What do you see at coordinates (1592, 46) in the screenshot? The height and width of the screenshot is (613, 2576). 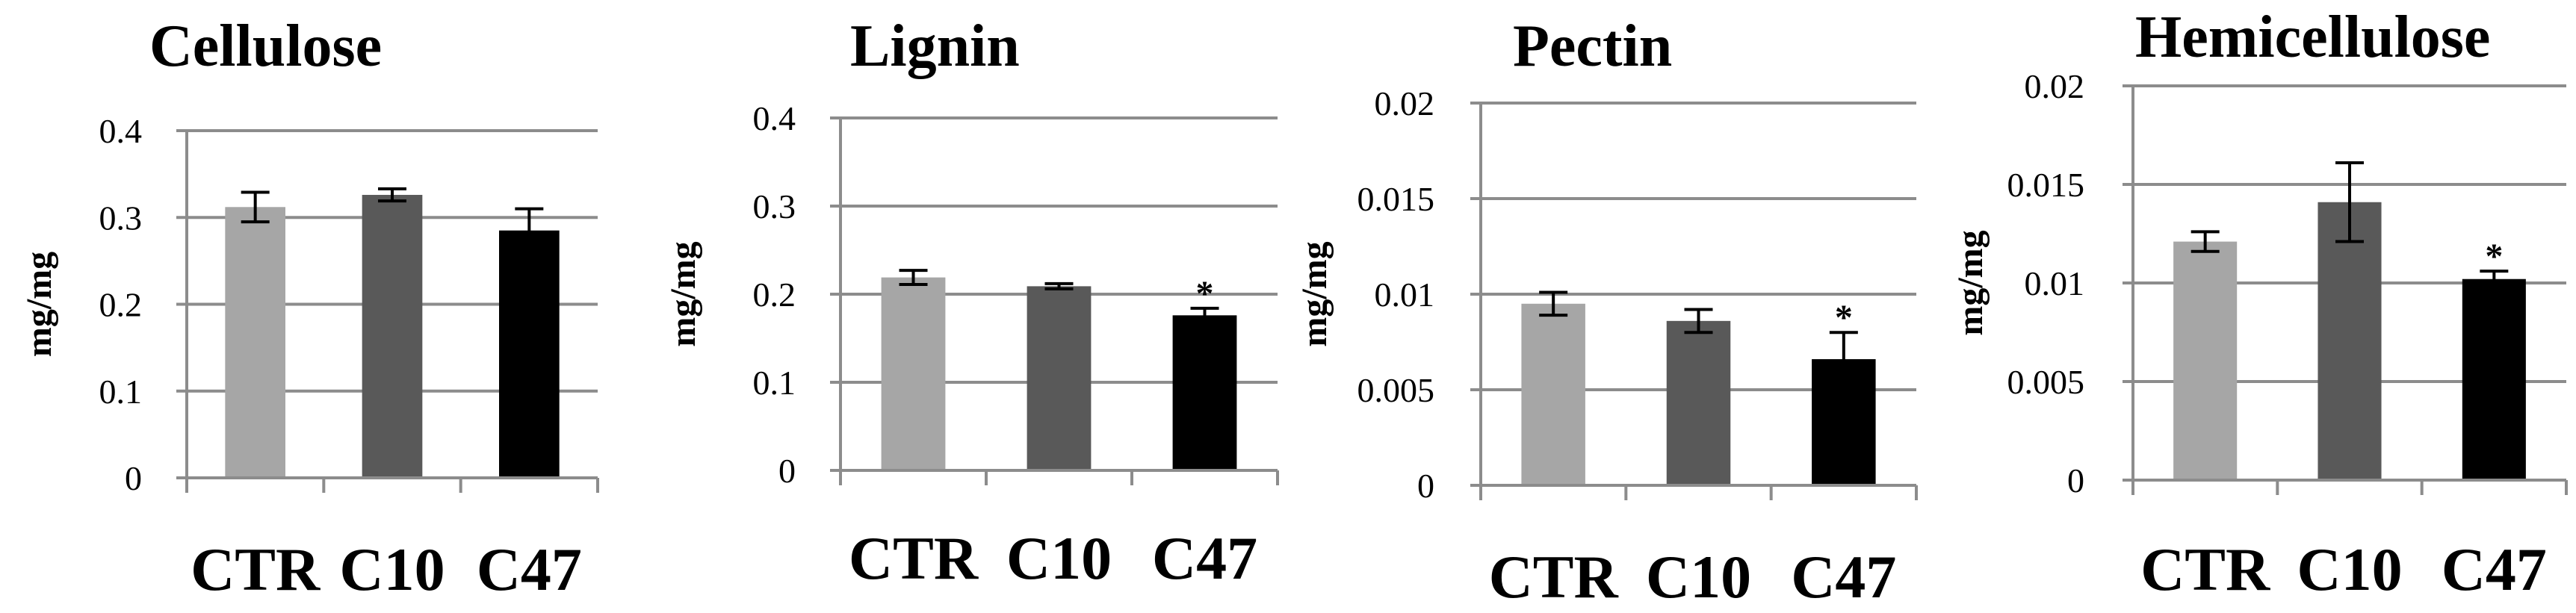 I see `chart-title: Pectin` at bounding box center [1592, 46].